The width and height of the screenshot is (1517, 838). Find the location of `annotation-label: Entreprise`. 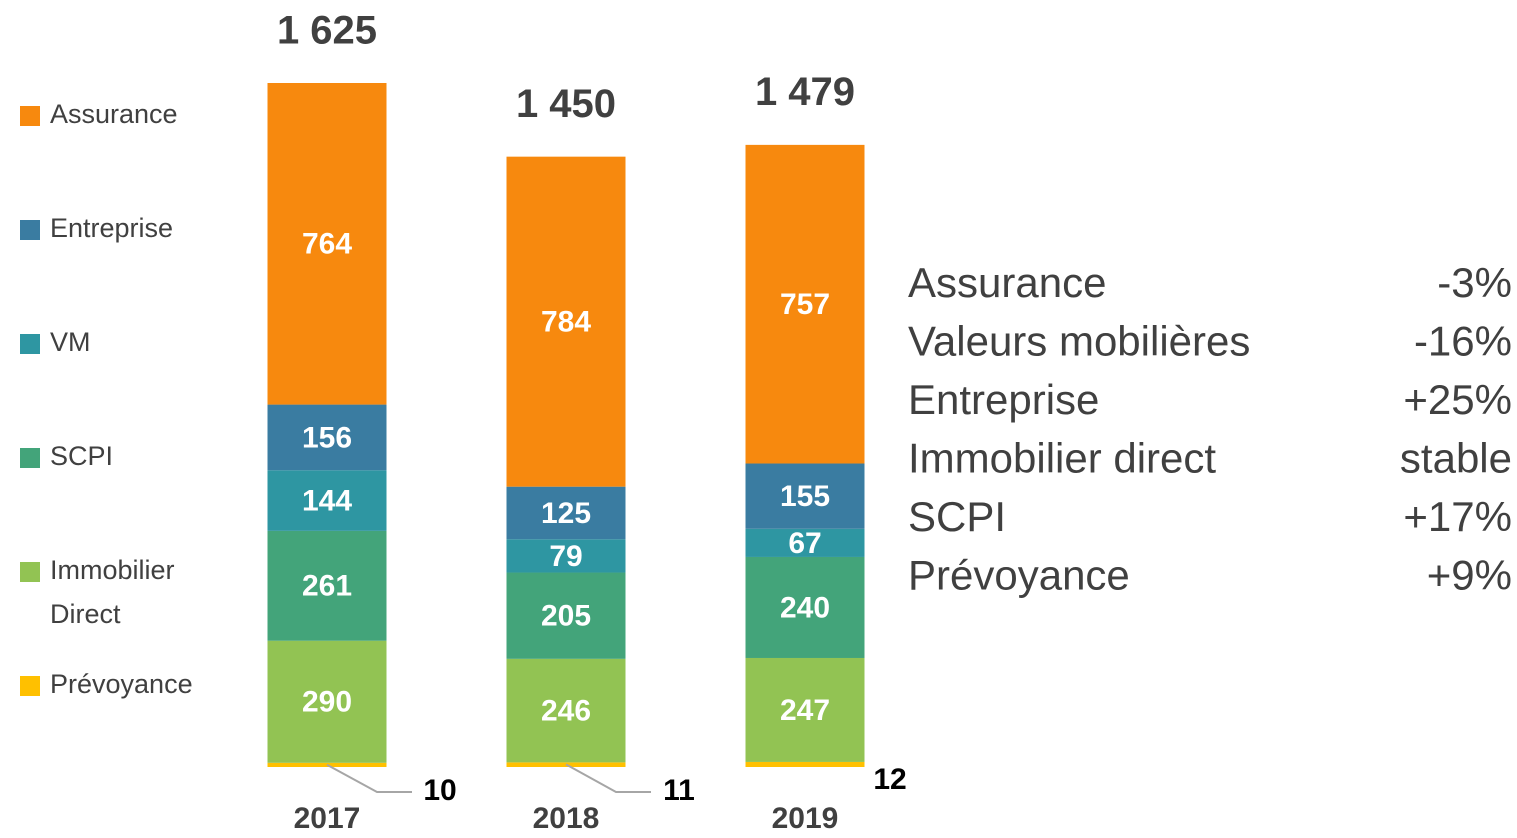

annotation-label: Entreprise is located at coordinates (1003, 399).